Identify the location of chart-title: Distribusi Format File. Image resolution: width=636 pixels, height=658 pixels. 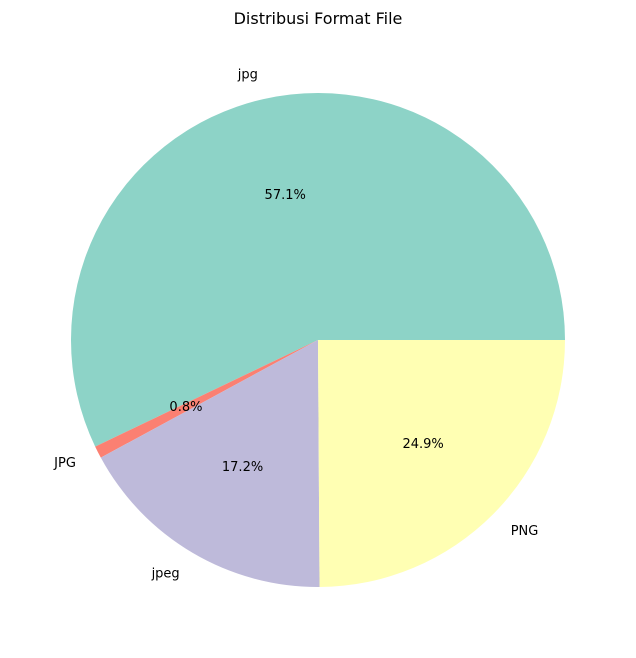
(318, 18).